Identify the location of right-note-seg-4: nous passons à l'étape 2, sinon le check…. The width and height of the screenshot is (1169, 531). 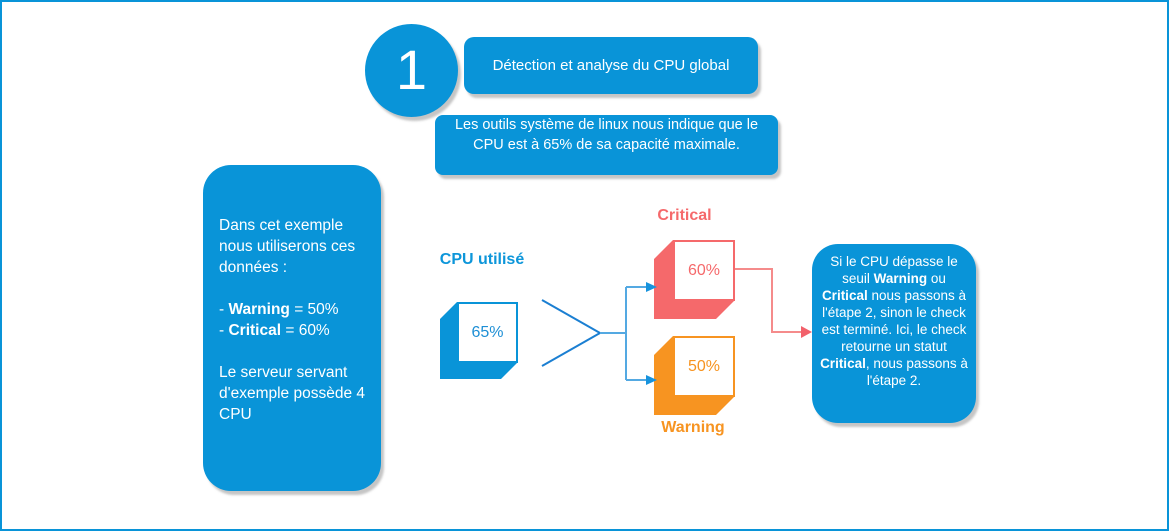
(894, 321).